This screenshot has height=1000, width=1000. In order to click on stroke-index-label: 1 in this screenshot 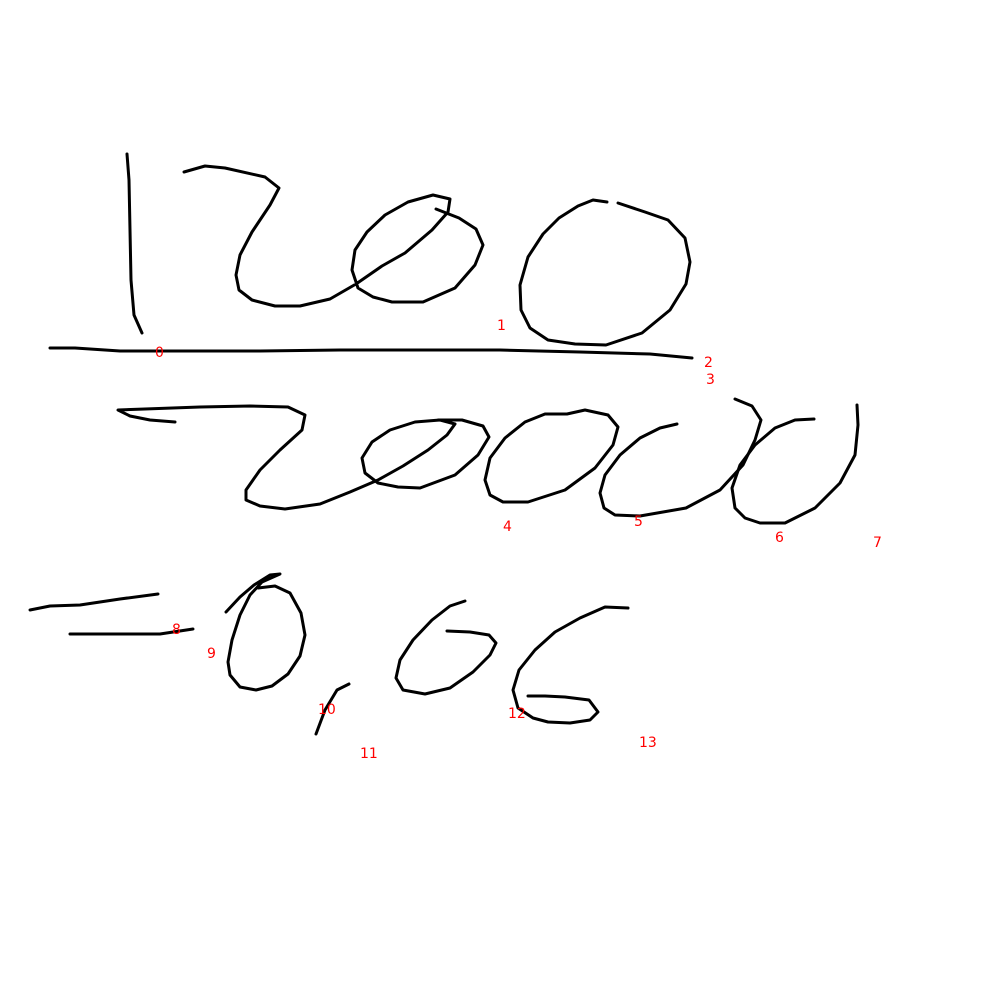, I will do `click(501, 326)`.